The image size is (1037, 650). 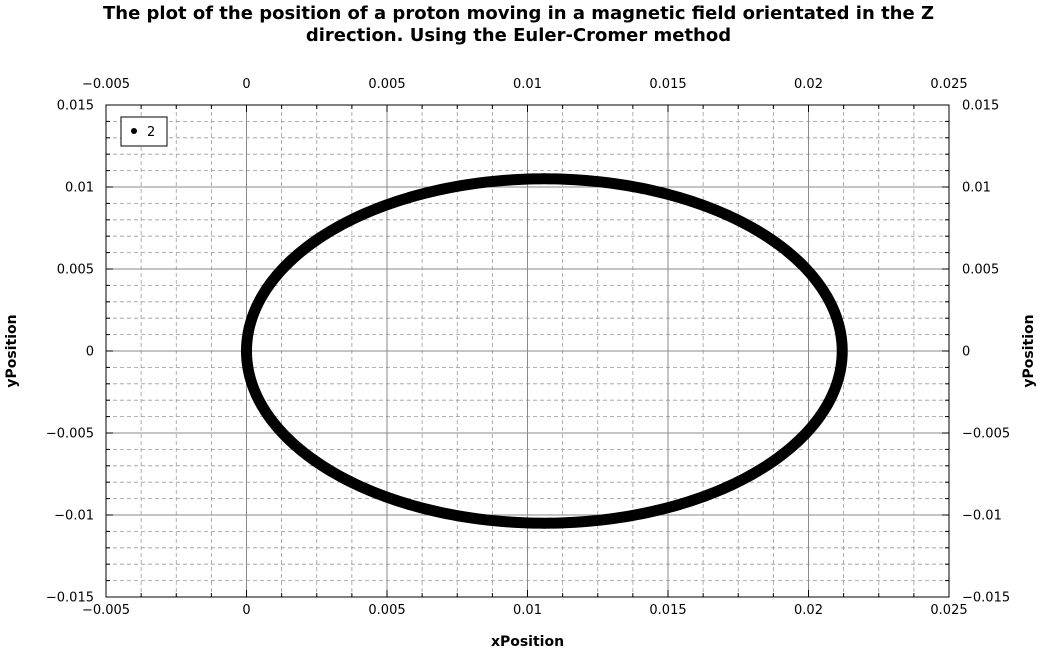 I want to click on y-tick-label-right: 0.01, so click(x=976, y=188).